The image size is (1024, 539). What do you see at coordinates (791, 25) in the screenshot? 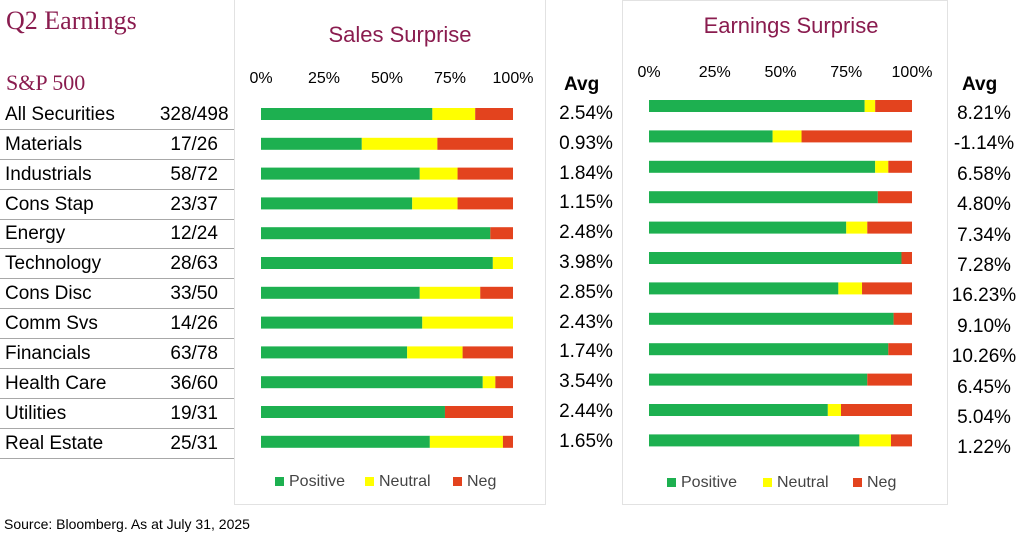
I see `chart-title: Earnings Surprise` at bounding box center [791, 25].